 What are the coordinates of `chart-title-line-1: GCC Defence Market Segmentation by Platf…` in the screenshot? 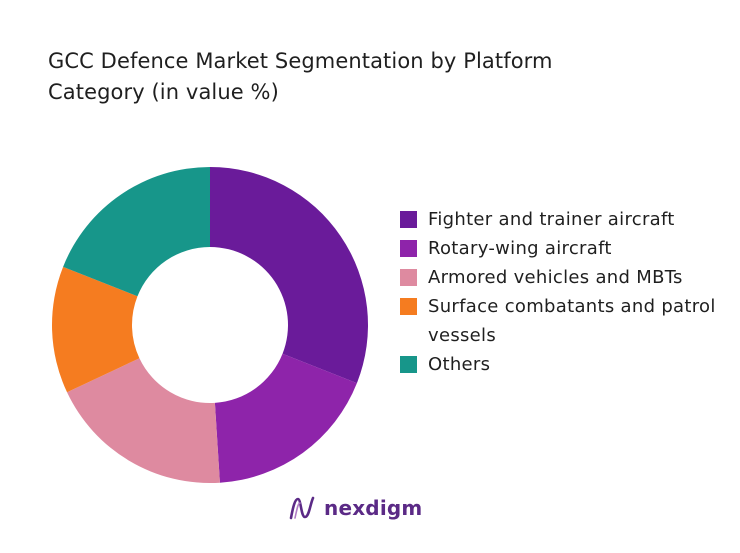 It's located at (300, 61).